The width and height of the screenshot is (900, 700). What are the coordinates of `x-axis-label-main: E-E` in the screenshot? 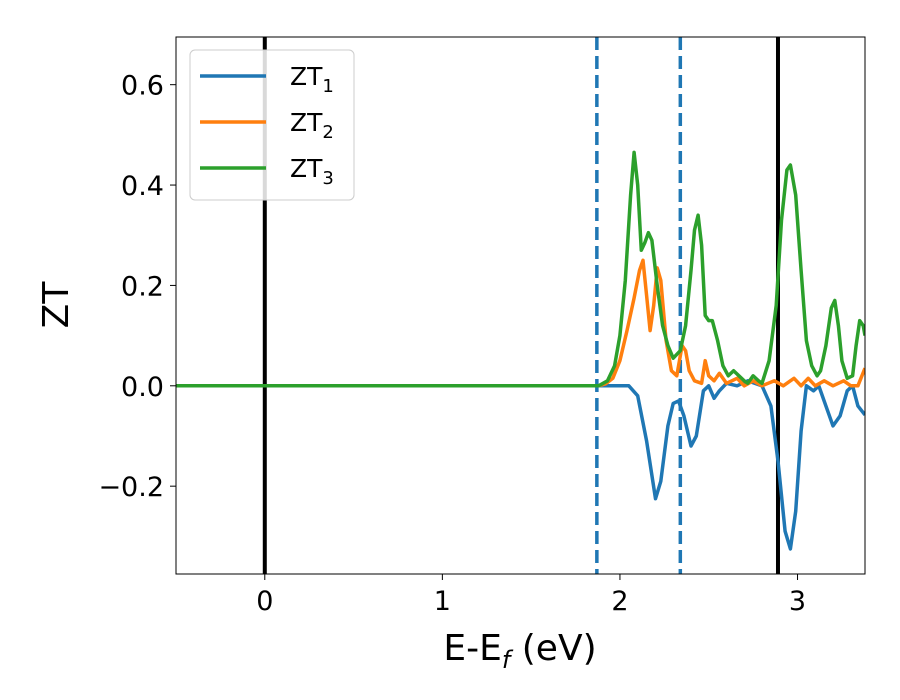 It's located at (472, 648).